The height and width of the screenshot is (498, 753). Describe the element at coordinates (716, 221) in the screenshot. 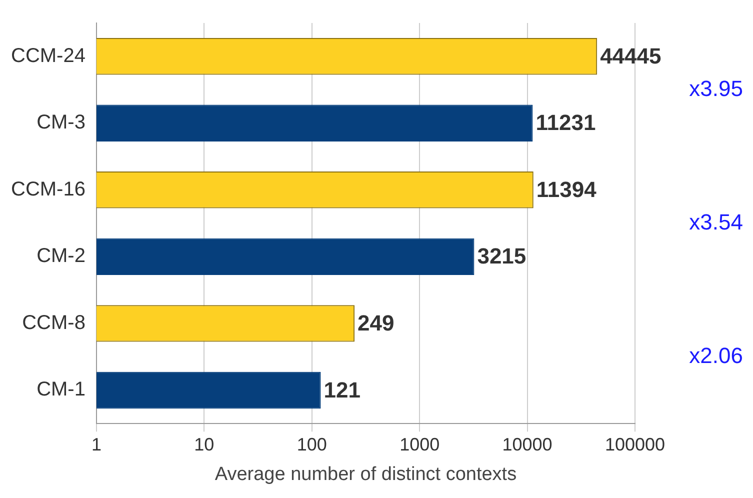

I see `text: x3.54` at that location.